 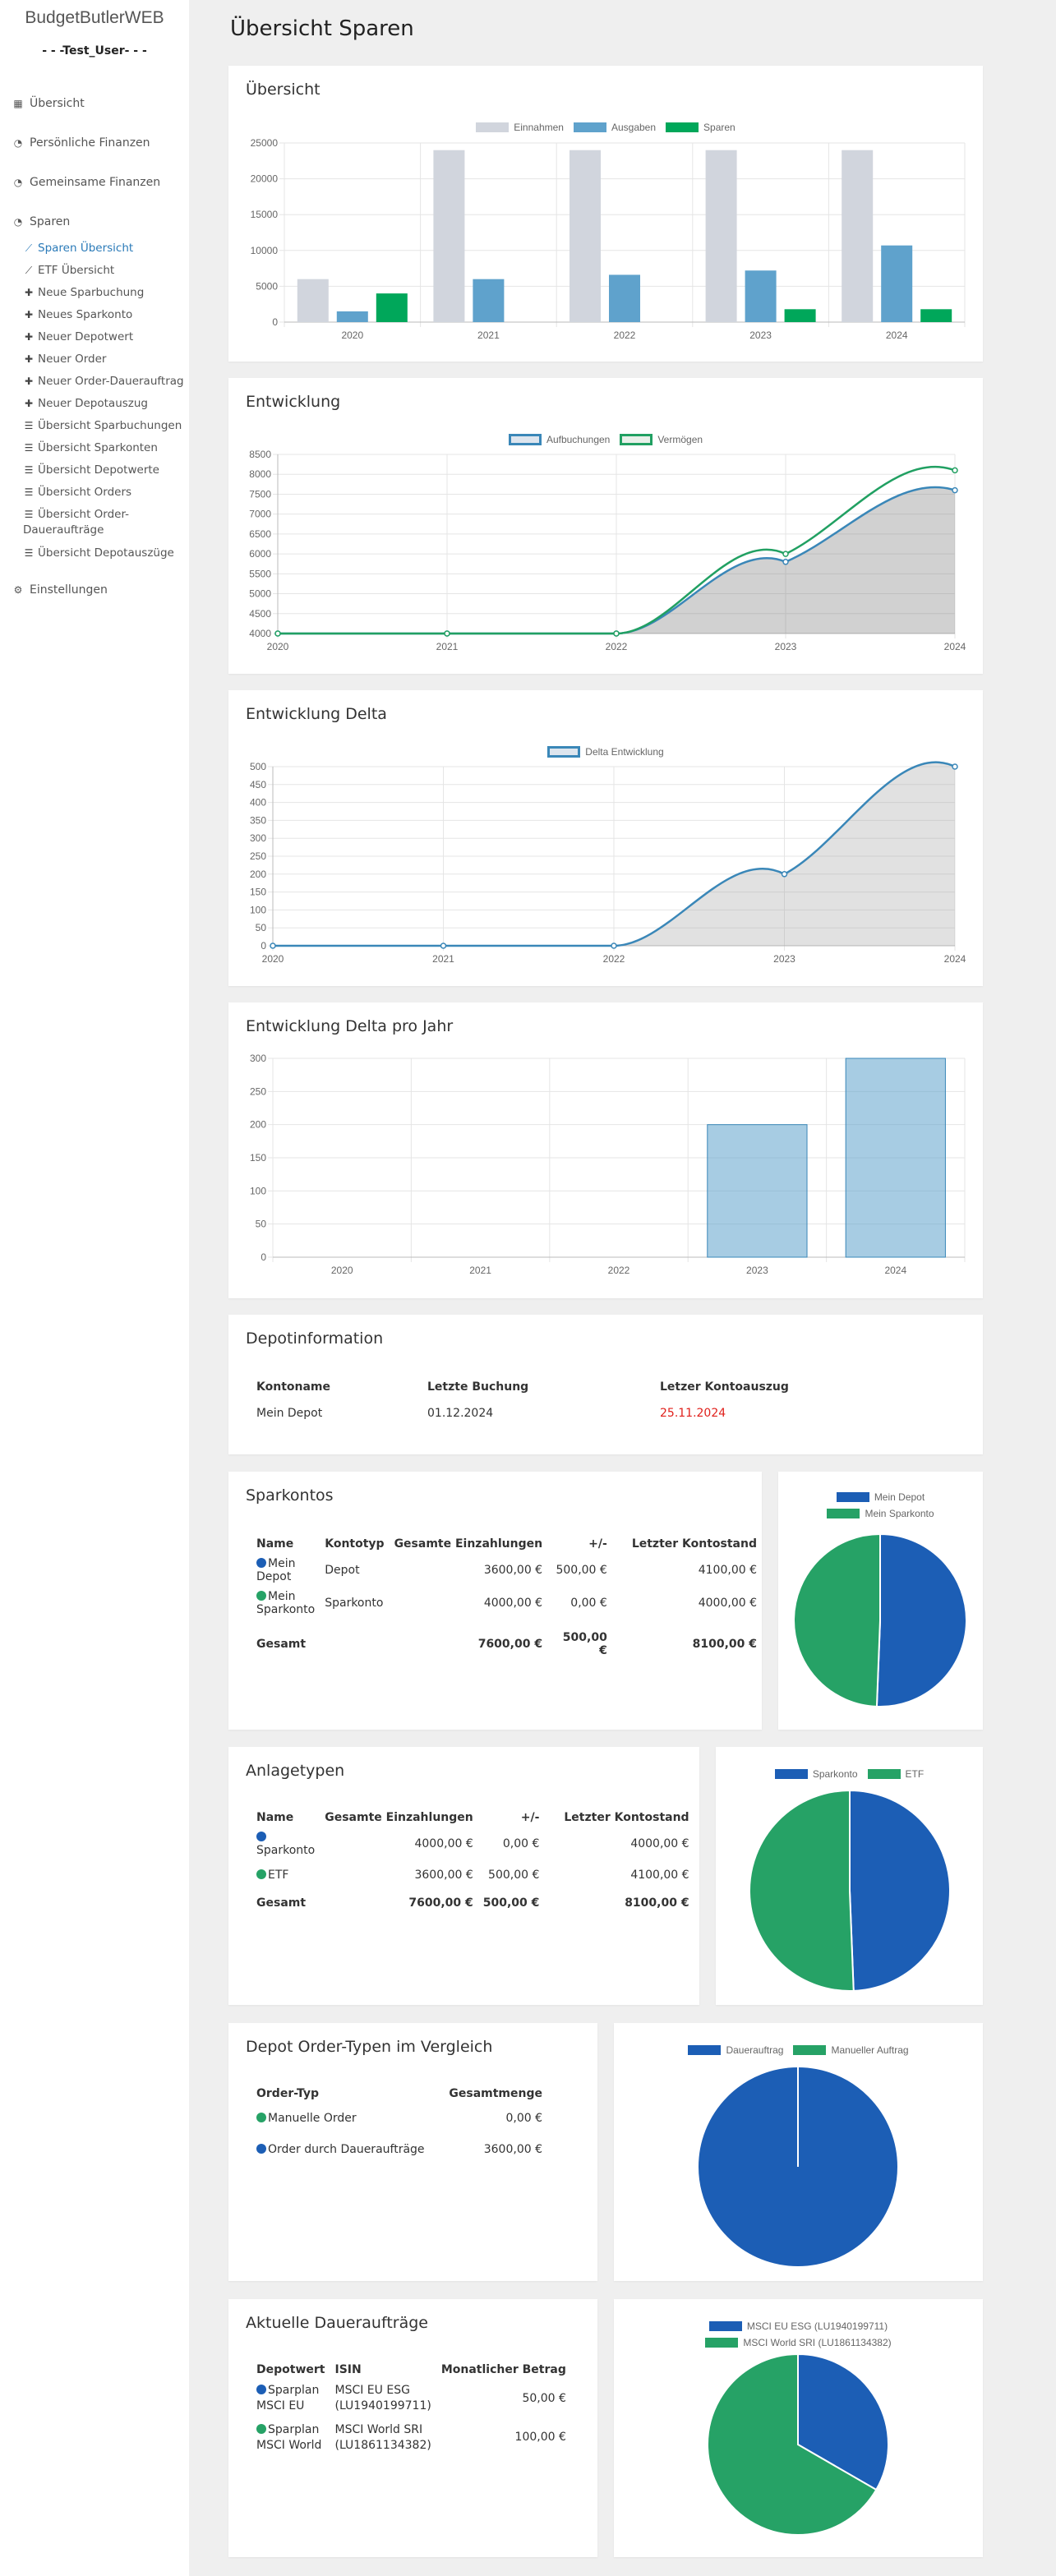 What do you see at coordinates (835, 1774) in the screenshot?
I see `legend-label: Sparkonto` at bounding box center [835, 1774].